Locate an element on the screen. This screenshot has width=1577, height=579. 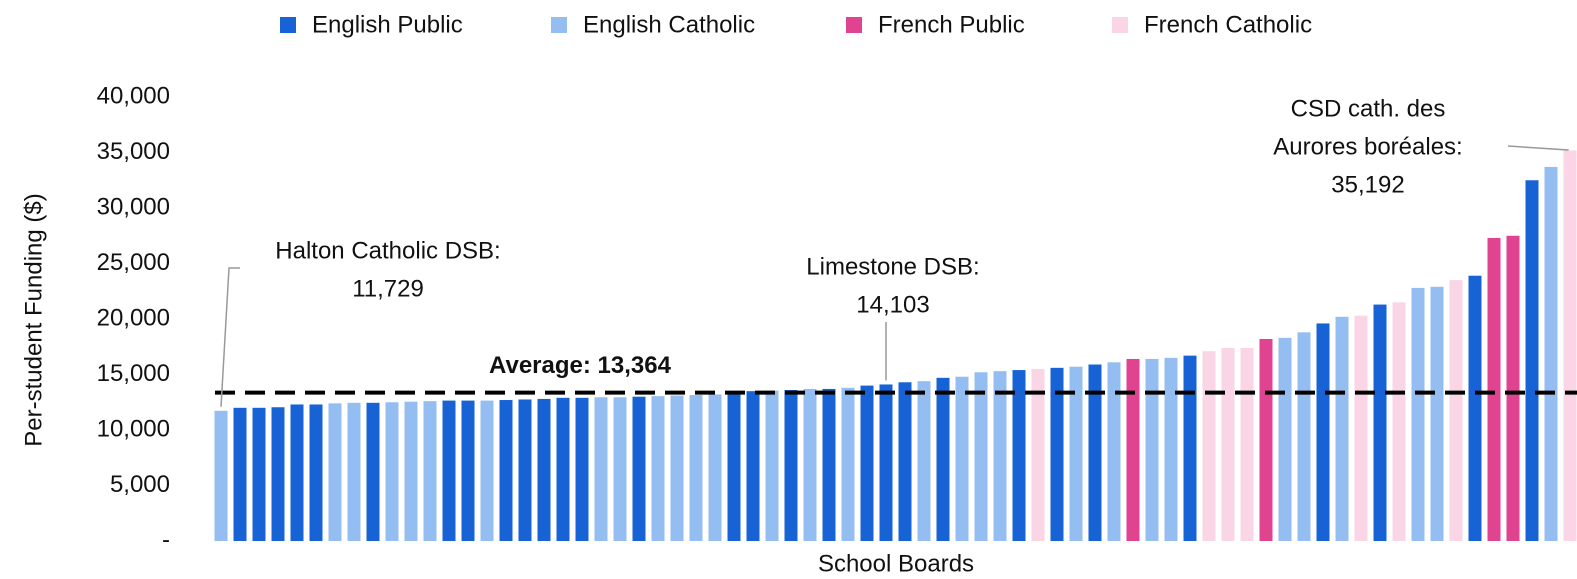
y-tick-label: 25,000 is located at coordinates (133, 262).